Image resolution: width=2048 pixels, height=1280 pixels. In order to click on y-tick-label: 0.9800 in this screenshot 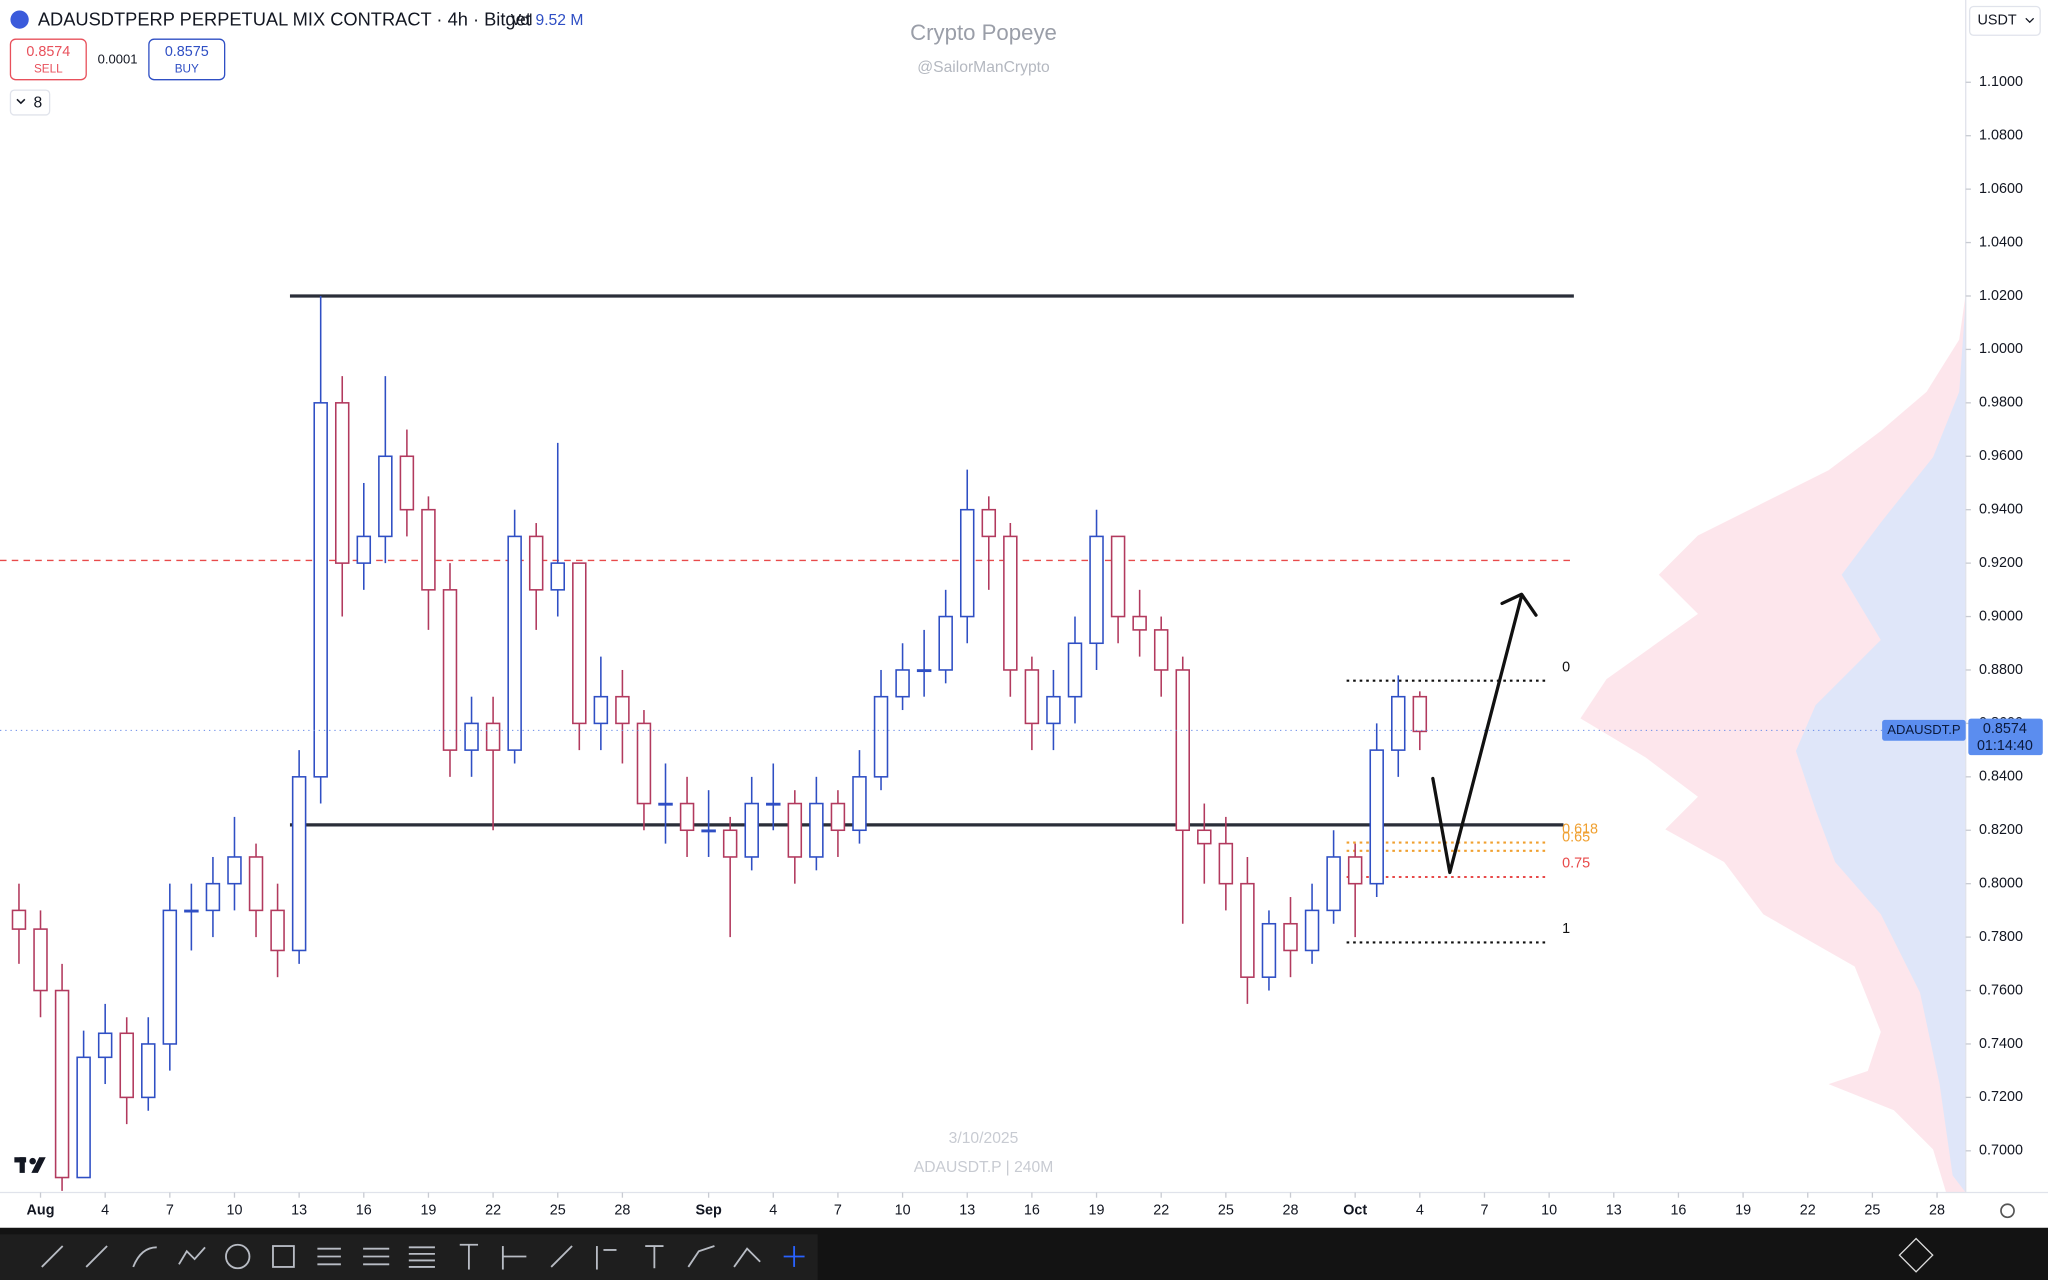, I will do `click(2001, 403)`.